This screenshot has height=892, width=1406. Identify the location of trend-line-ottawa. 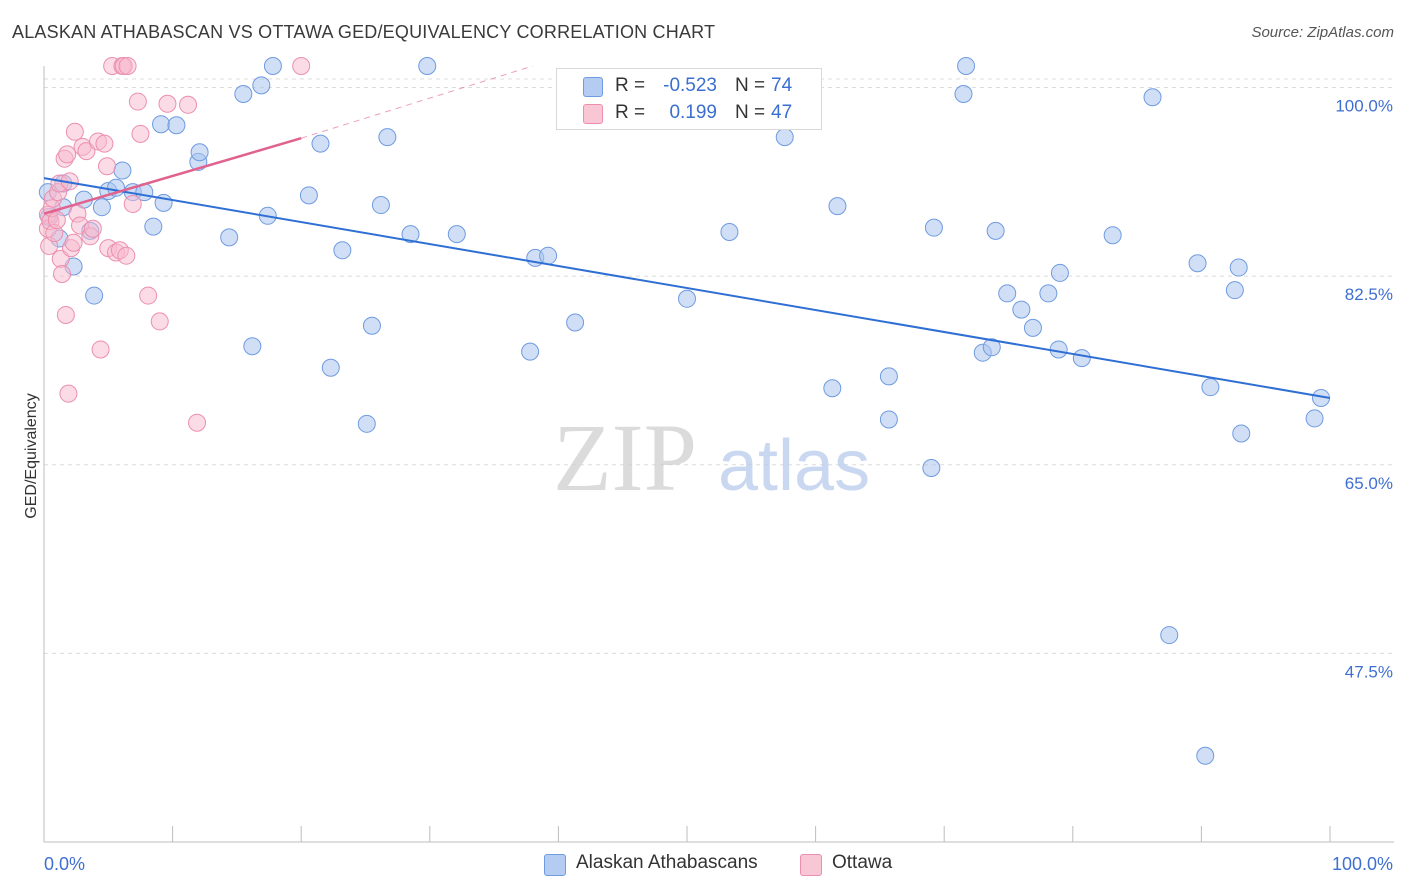
(172, 176).